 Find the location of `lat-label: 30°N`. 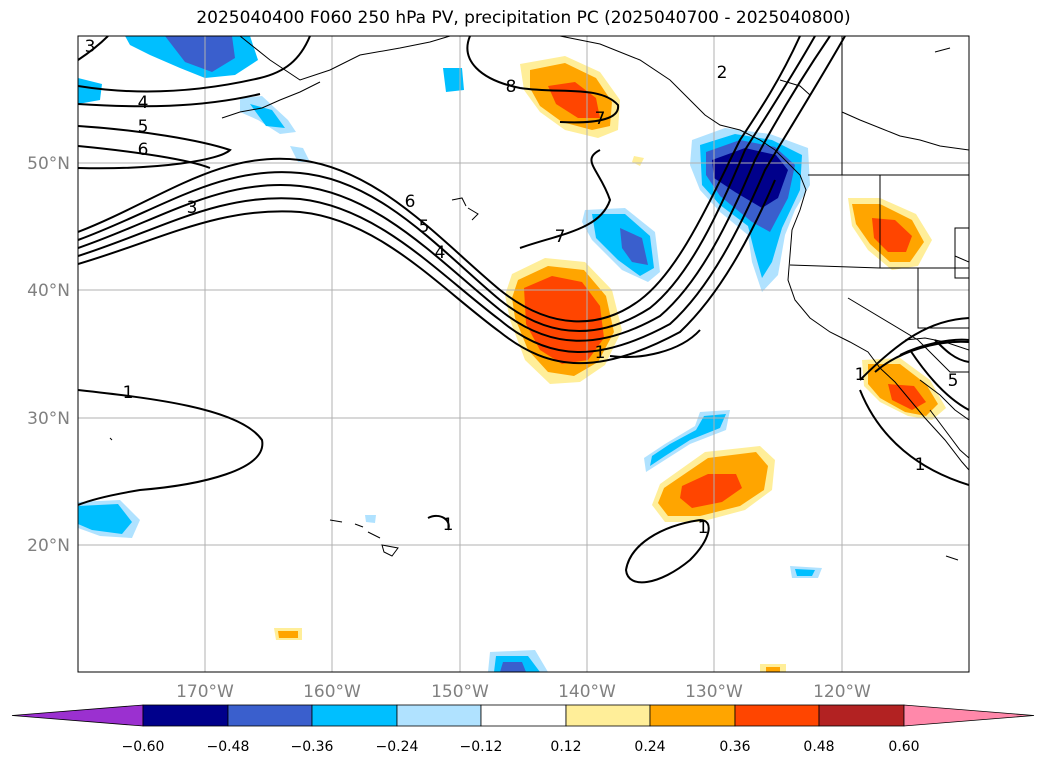

lat-label: 30°N is located at coordinates (48, 419).